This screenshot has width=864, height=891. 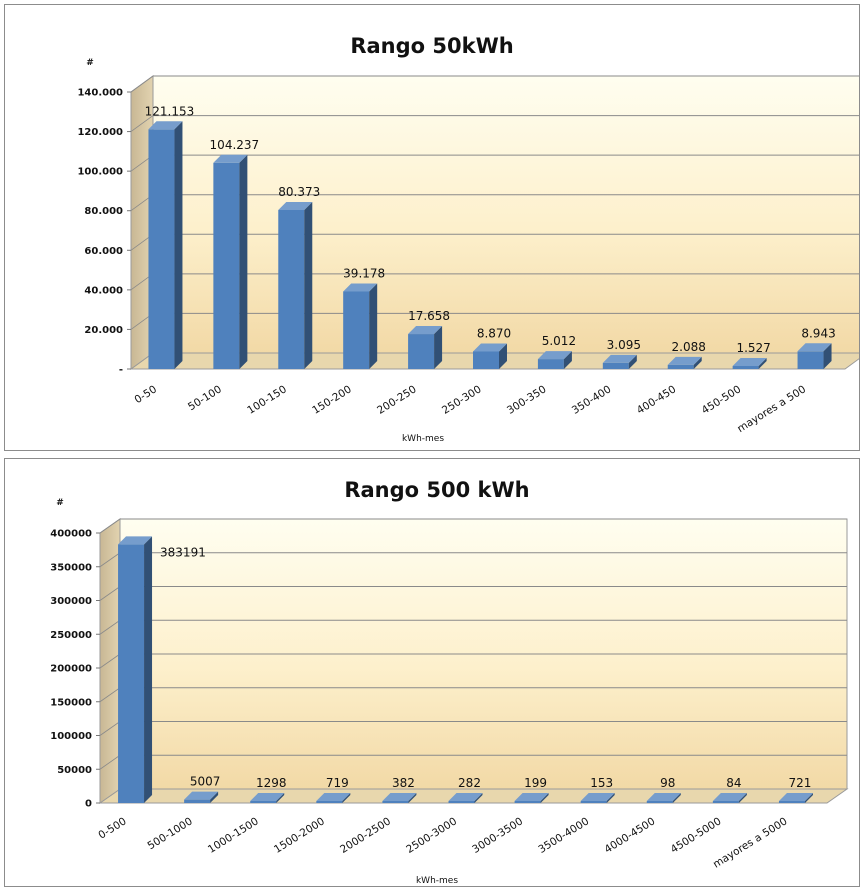 I want to click on data-label: 98, so click(x=667, y=783).